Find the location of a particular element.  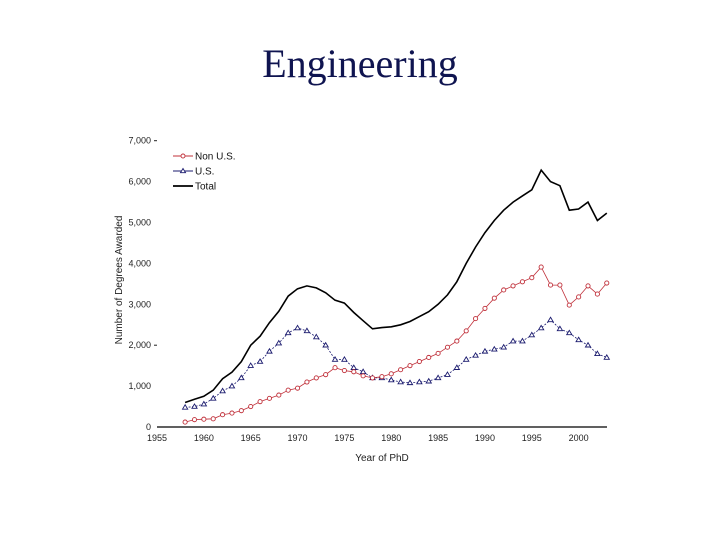

x-tick-label: 2000 is located at coordinates (579, 438).